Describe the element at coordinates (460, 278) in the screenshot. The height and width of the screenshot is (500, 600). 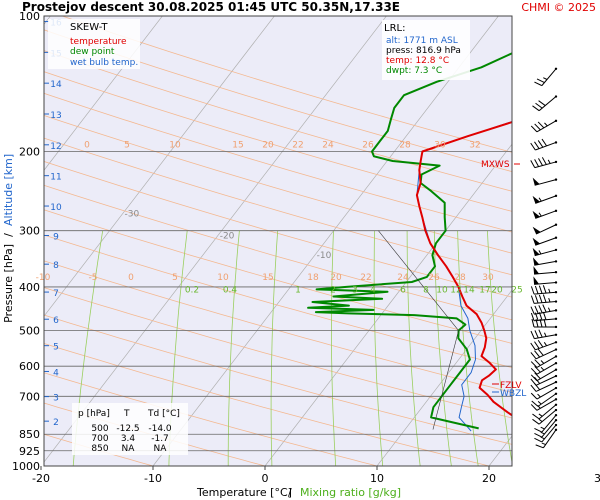
I see `adiabat-label: 28` at that location.